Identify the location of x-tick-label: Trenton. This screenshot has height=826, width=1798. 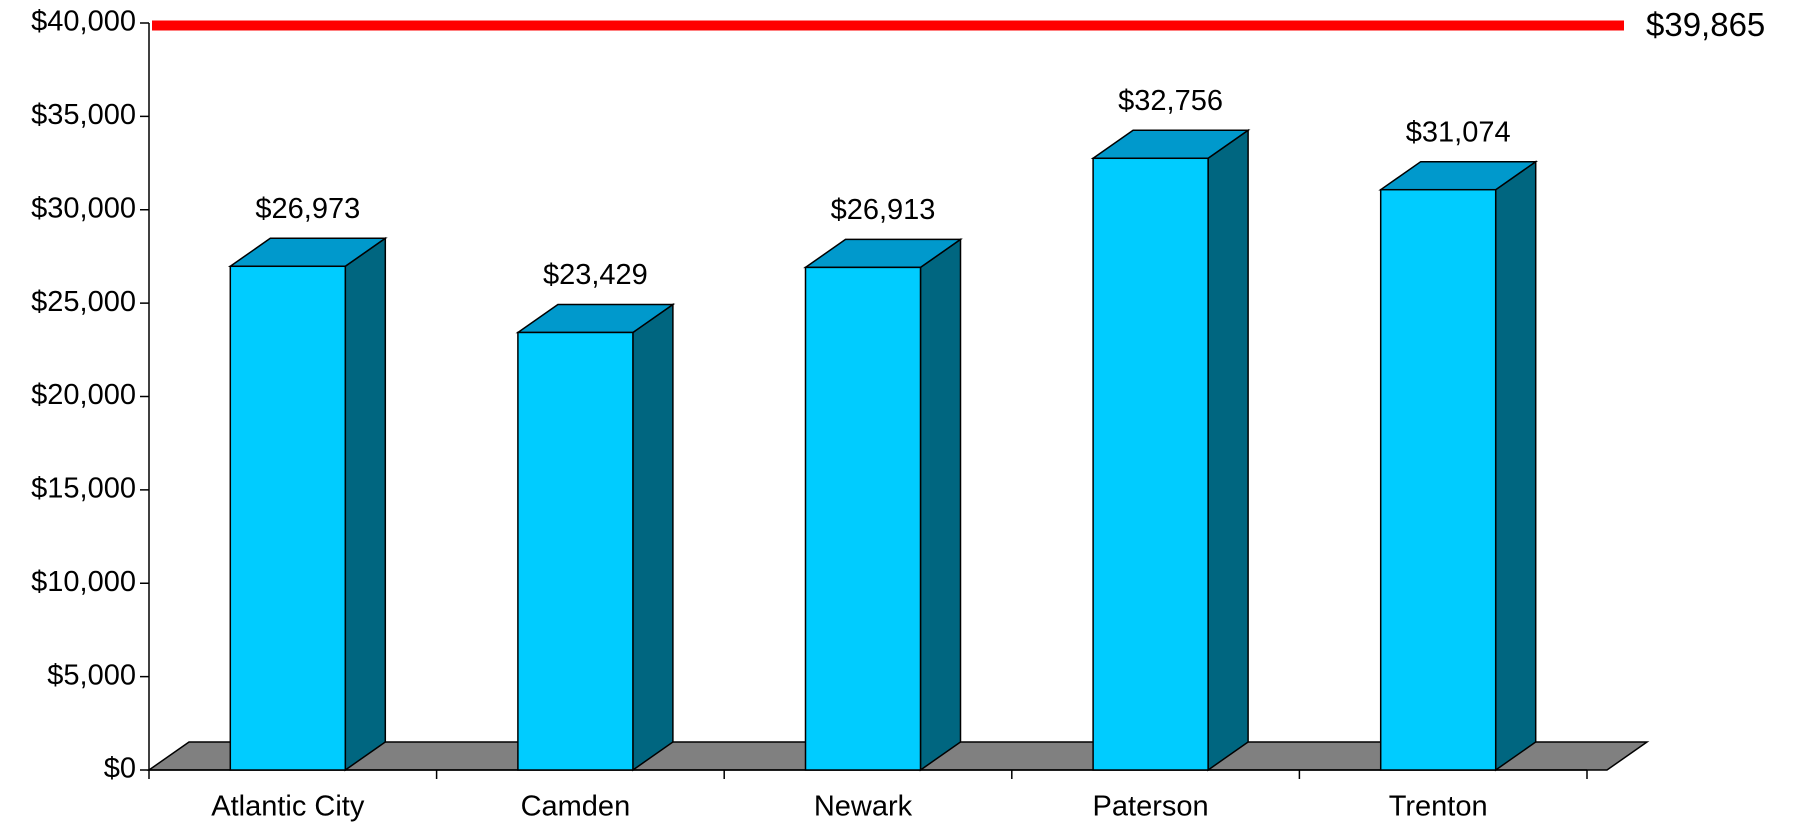
(1438, 807).